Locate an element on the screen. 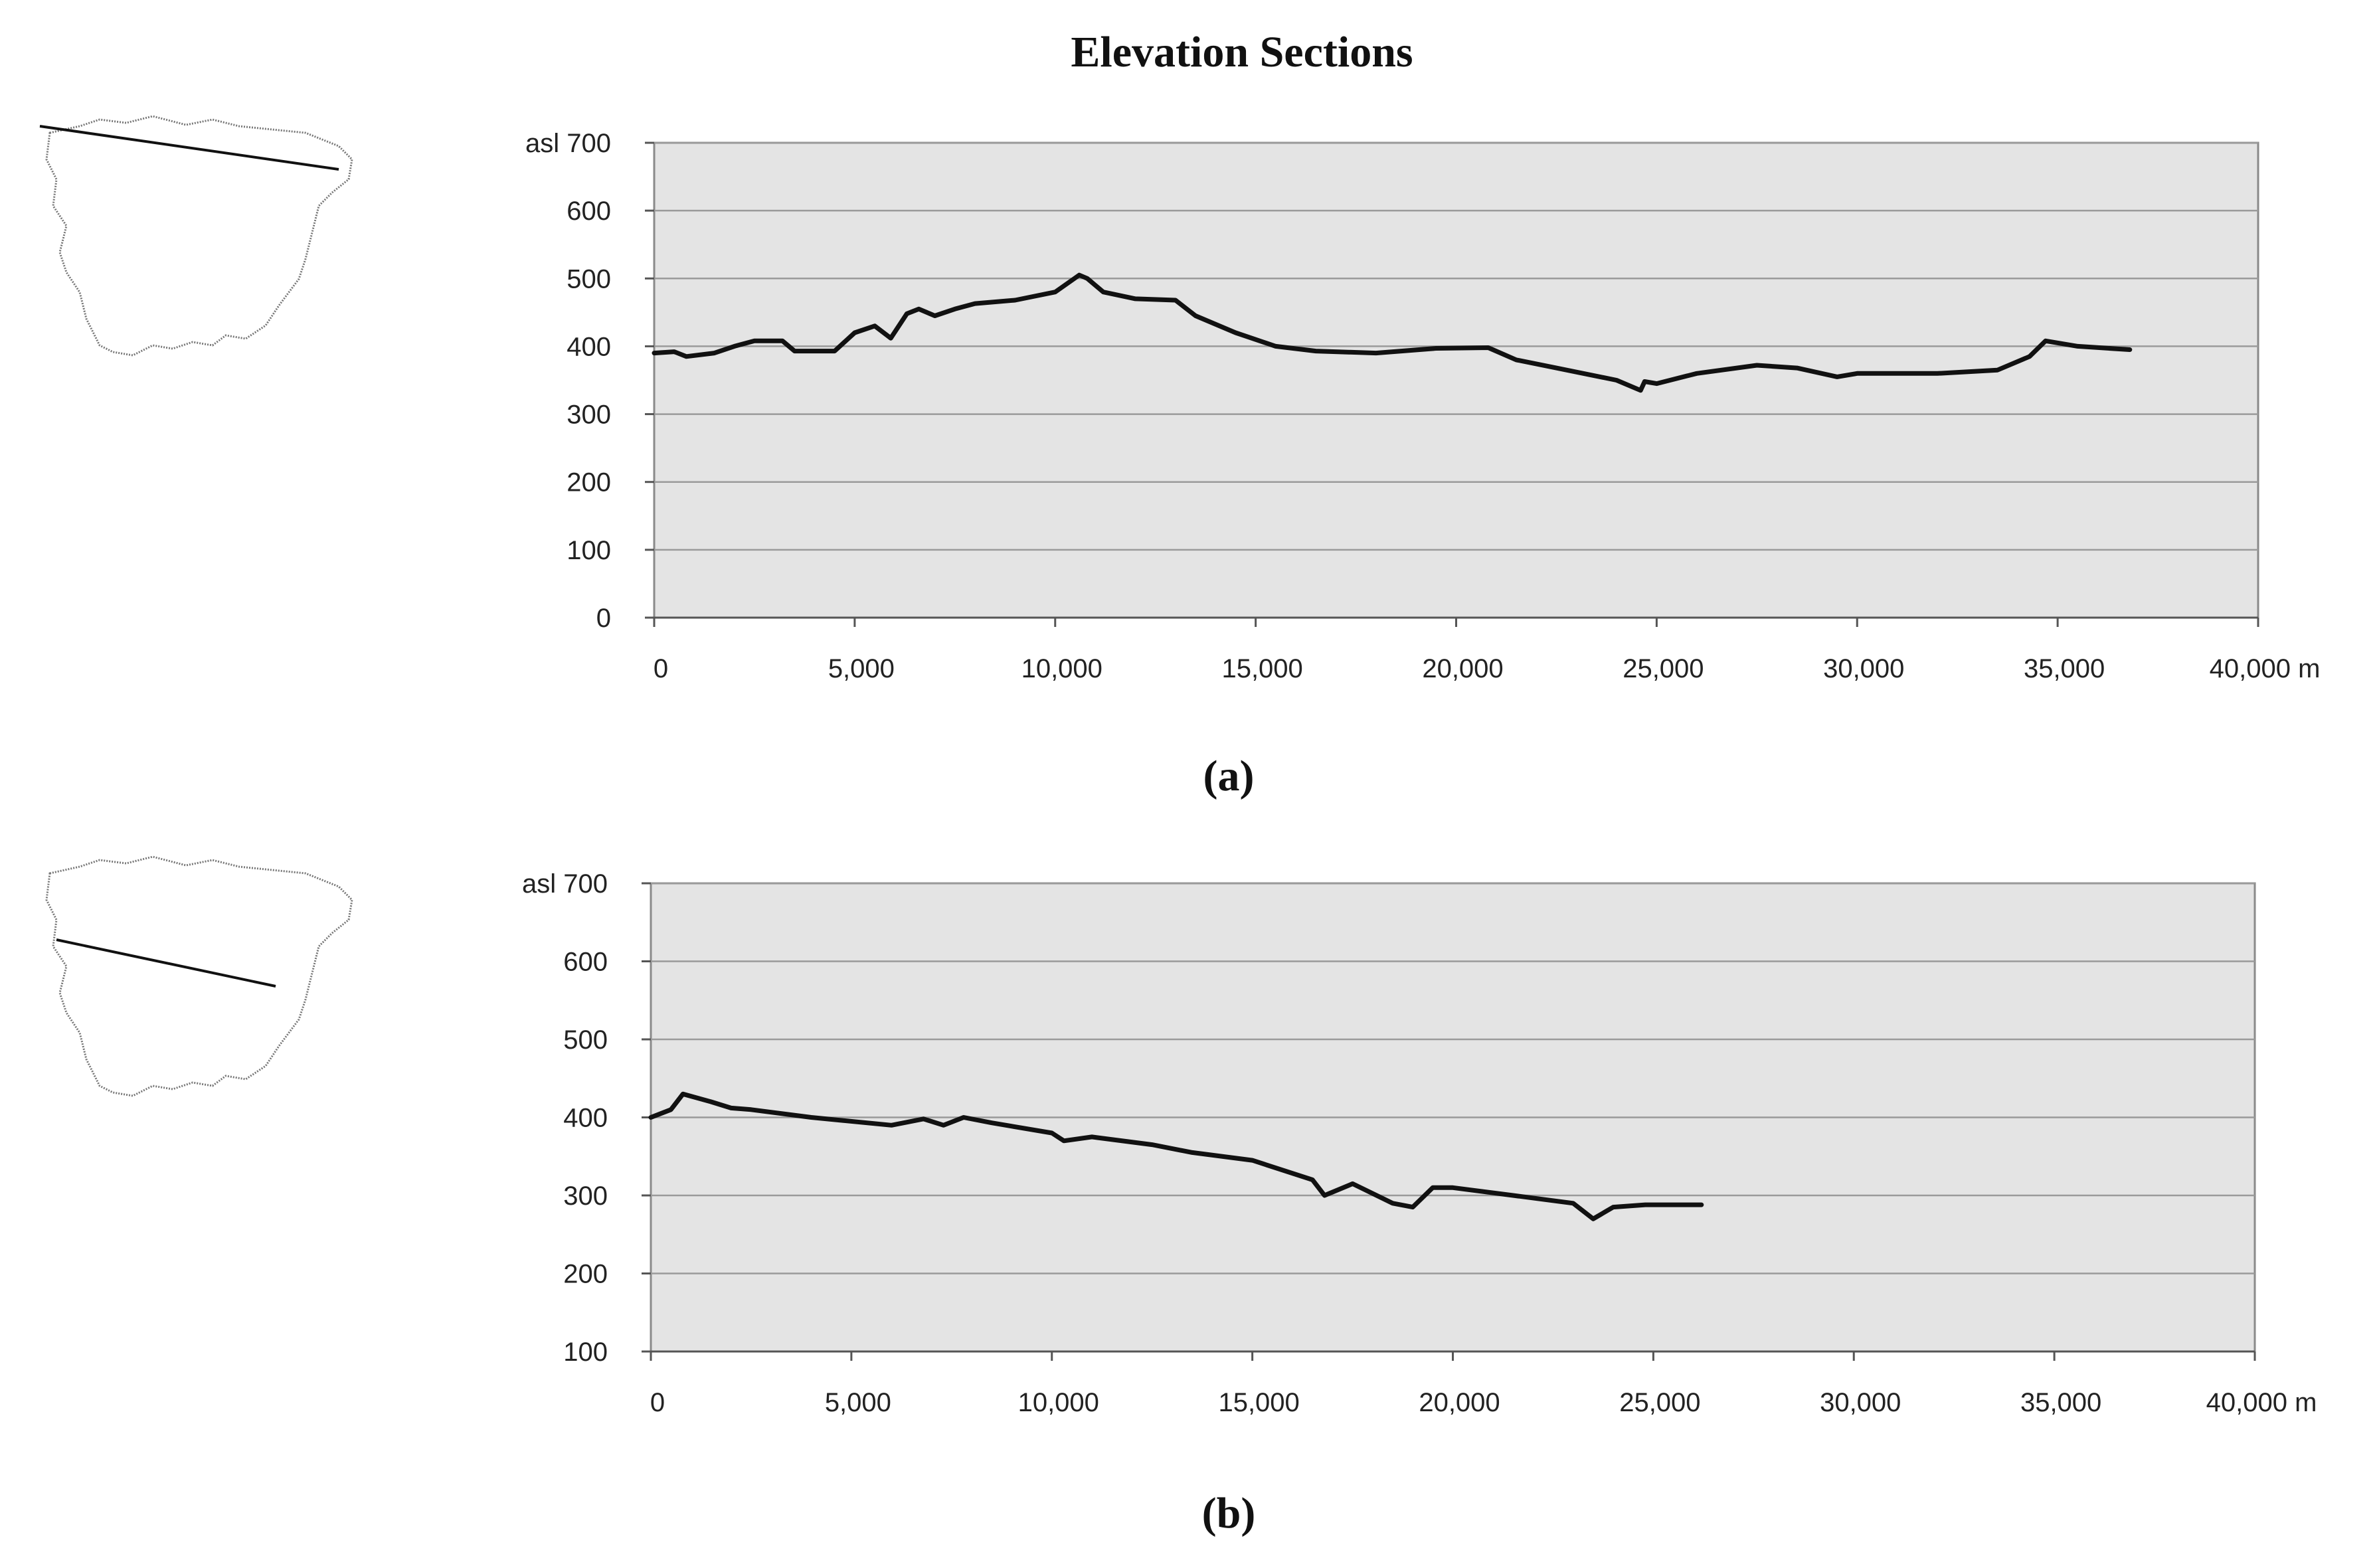 This screenshot has width=2379, height=1568. catchment-map-b is located at coordinates (199, 976).